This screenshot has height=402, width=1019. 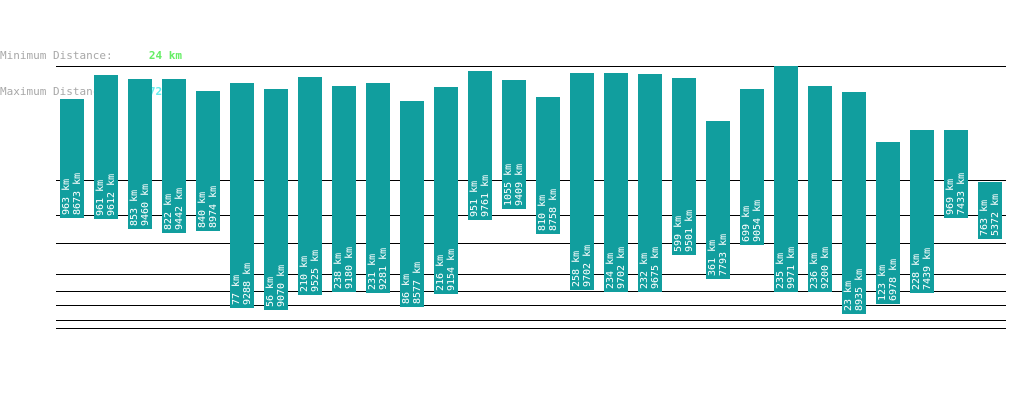 What do you see at coordinates (984, 218) in the screenshot?
I see `bar-min-label: 763 km` at bounding box center [984, 218].